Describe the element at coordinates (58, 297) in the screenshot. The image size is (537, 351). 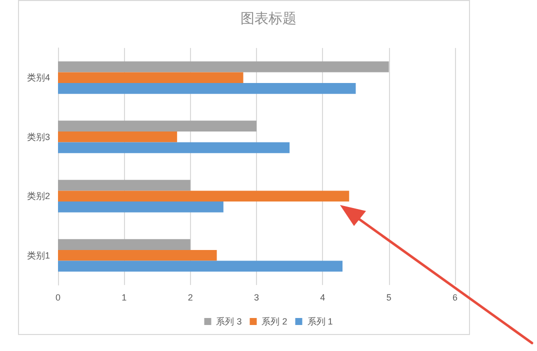
I see `x-tick-label: 0` at that location.